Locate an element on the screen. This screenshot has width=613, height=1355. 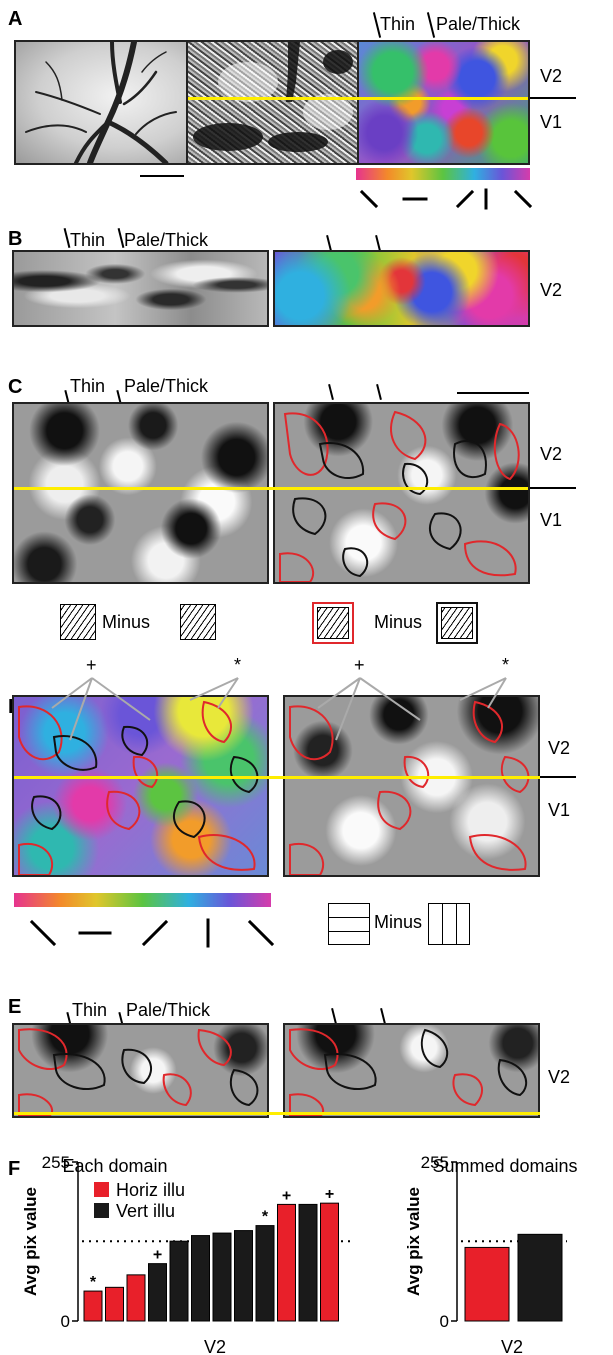
panel-c-minus-right: Minus is located at coordinates (398, 622).